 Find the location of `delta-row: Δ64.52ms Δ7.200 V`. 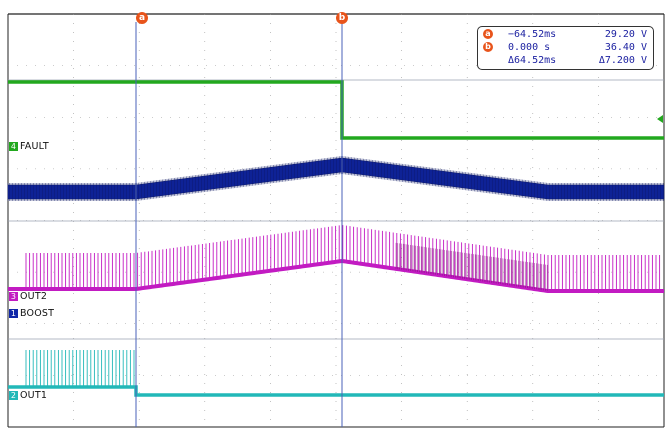

delta-row: Δ64.52ms Δ7.200 V is located at coordinates (565, 61).